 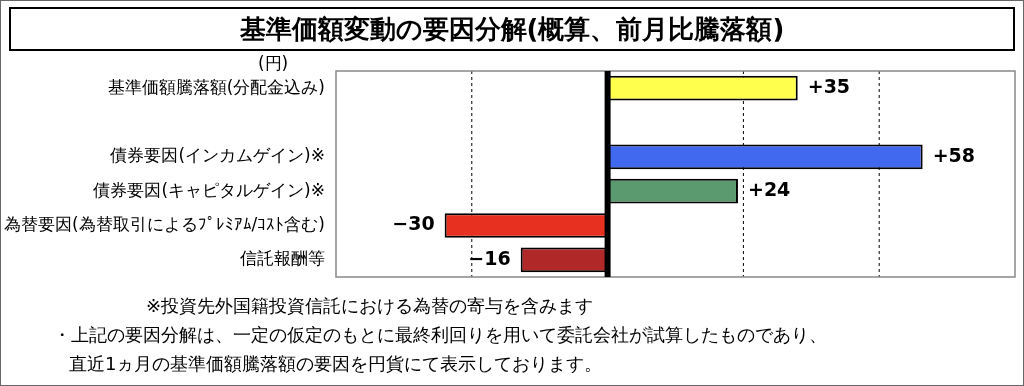 What do you see at coordinates (954, 154) in the screenshot?
I see `data-label: +58` at bounding box center [954, 154].